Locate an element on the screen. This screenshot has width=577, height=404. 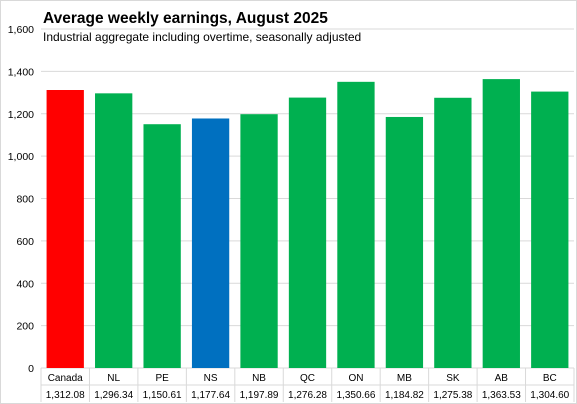
y-tick-label: 600 is located at coordinates (25, 242).